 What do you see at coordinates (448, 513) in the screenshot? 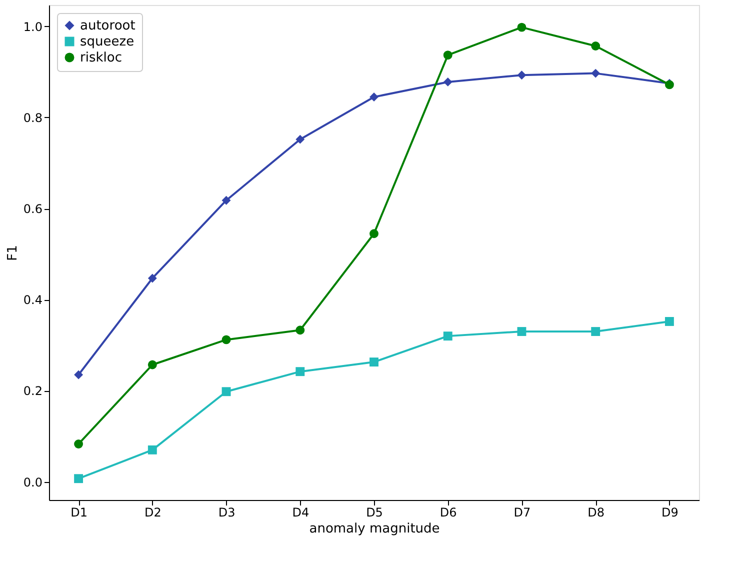
I see `x-tick-label: D6` at bounding box center [448, 513].